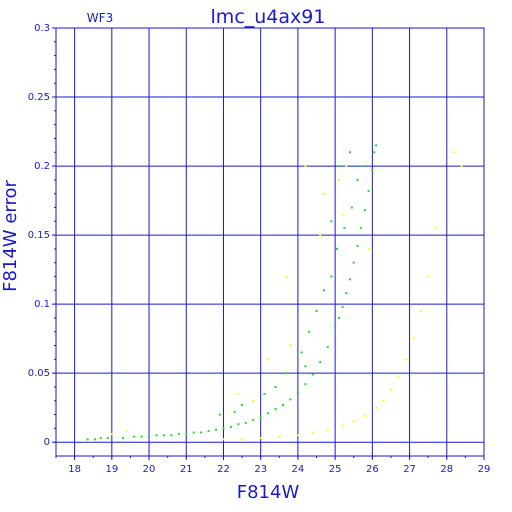 The image size is (512, 512). What do you see at coordinates (10, 236) in the screenshot?
I see `y-axis-label: F814W error` at bounding box center [10, 236].